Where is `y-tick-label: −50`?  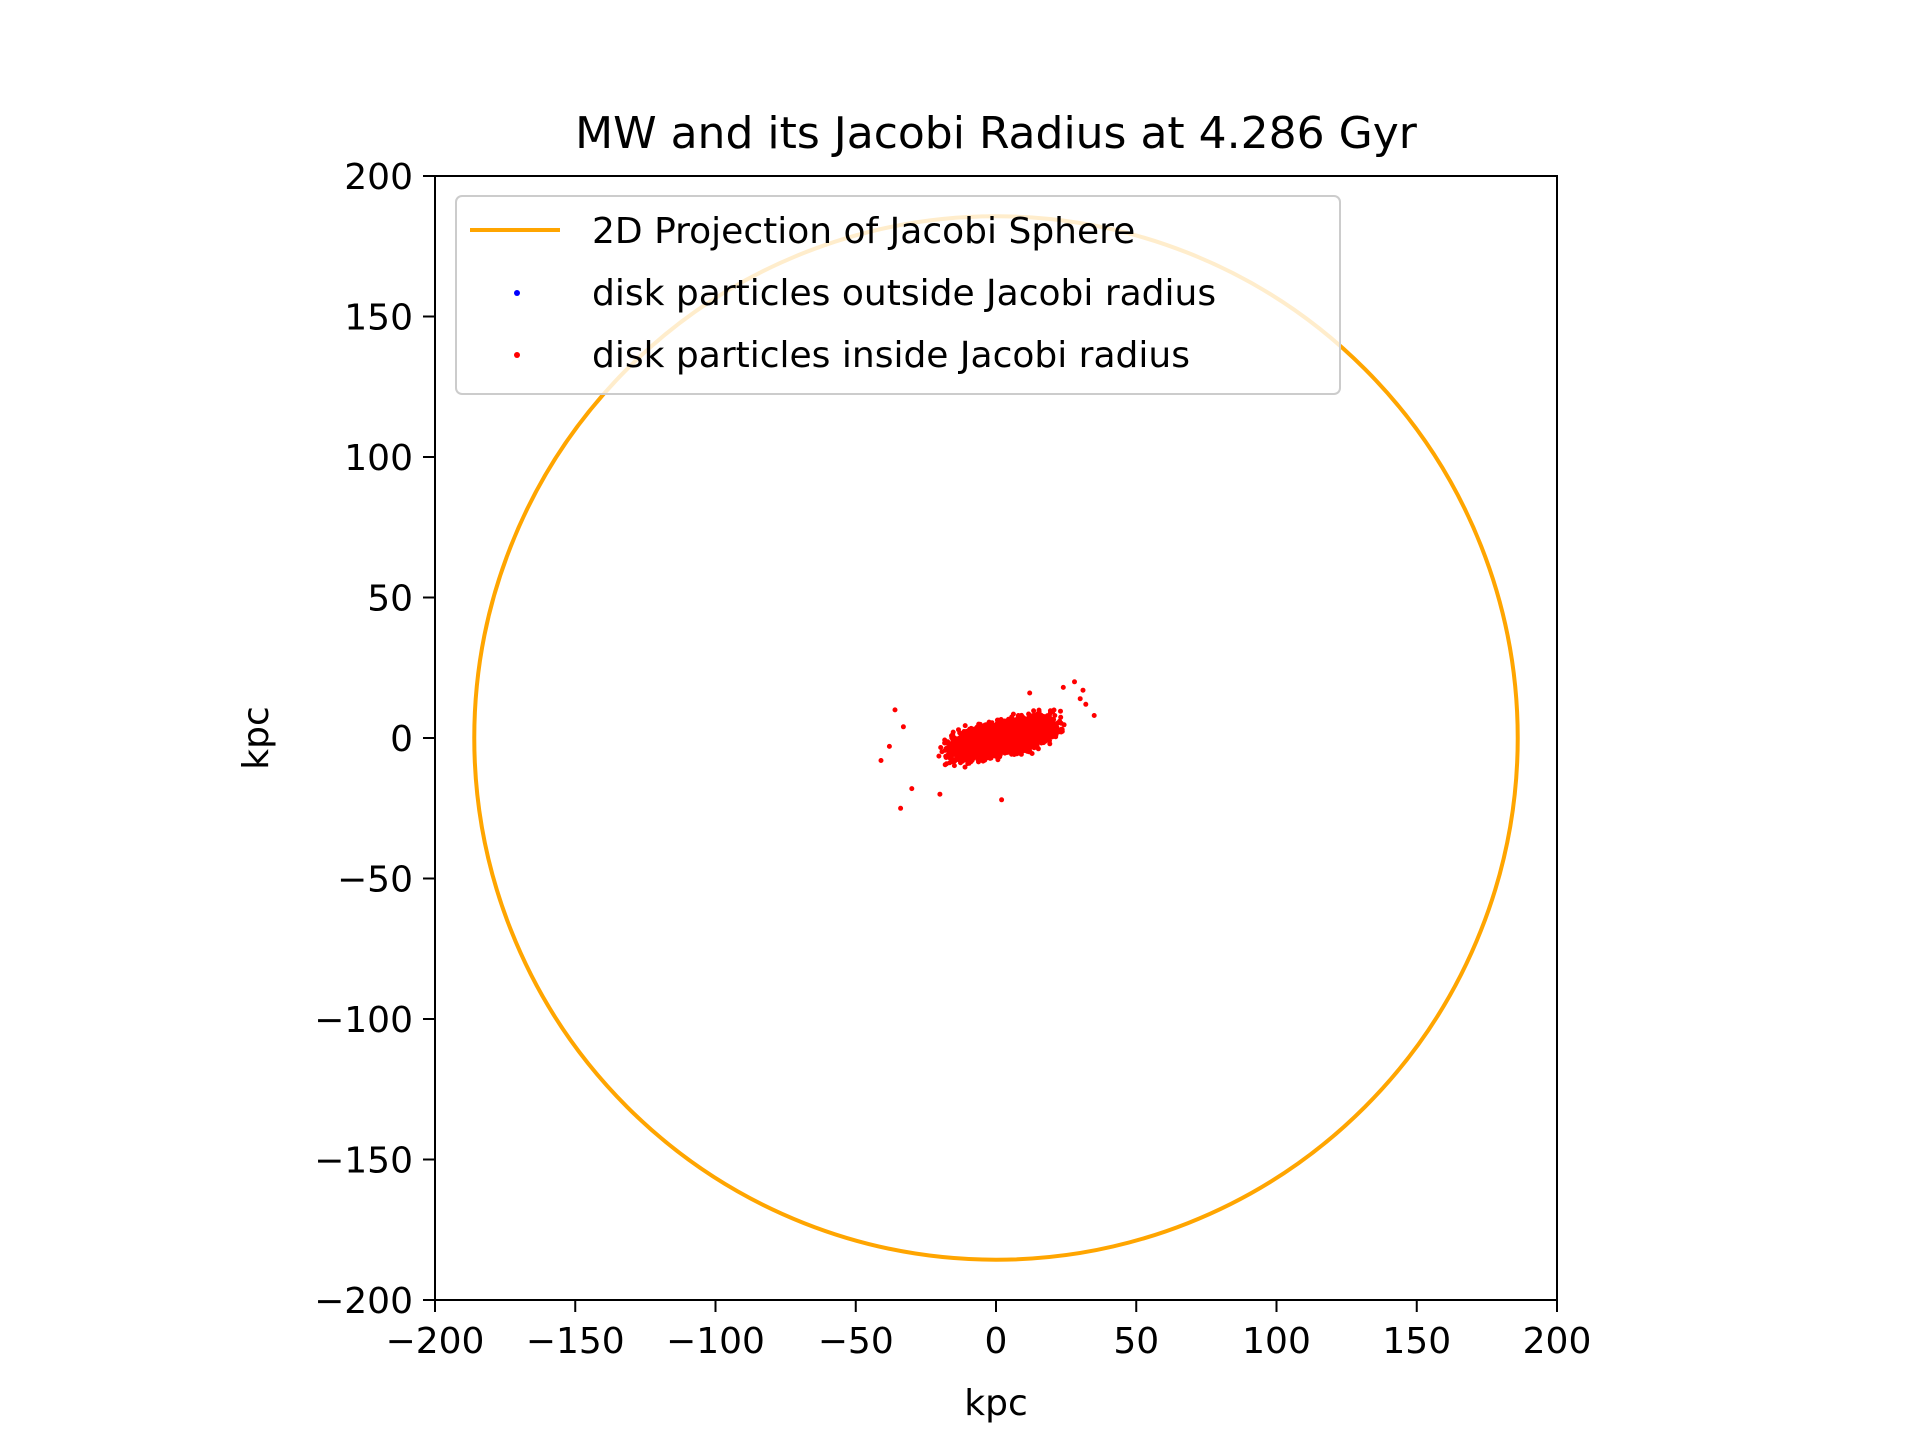 y-tick-label: −50 is located at coordinates (375, 880).